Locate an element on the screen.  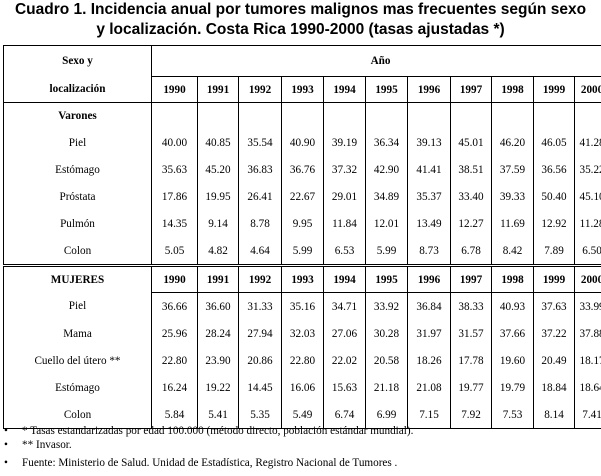
value-cell: 36.83 is located at coordinates (260, 169).